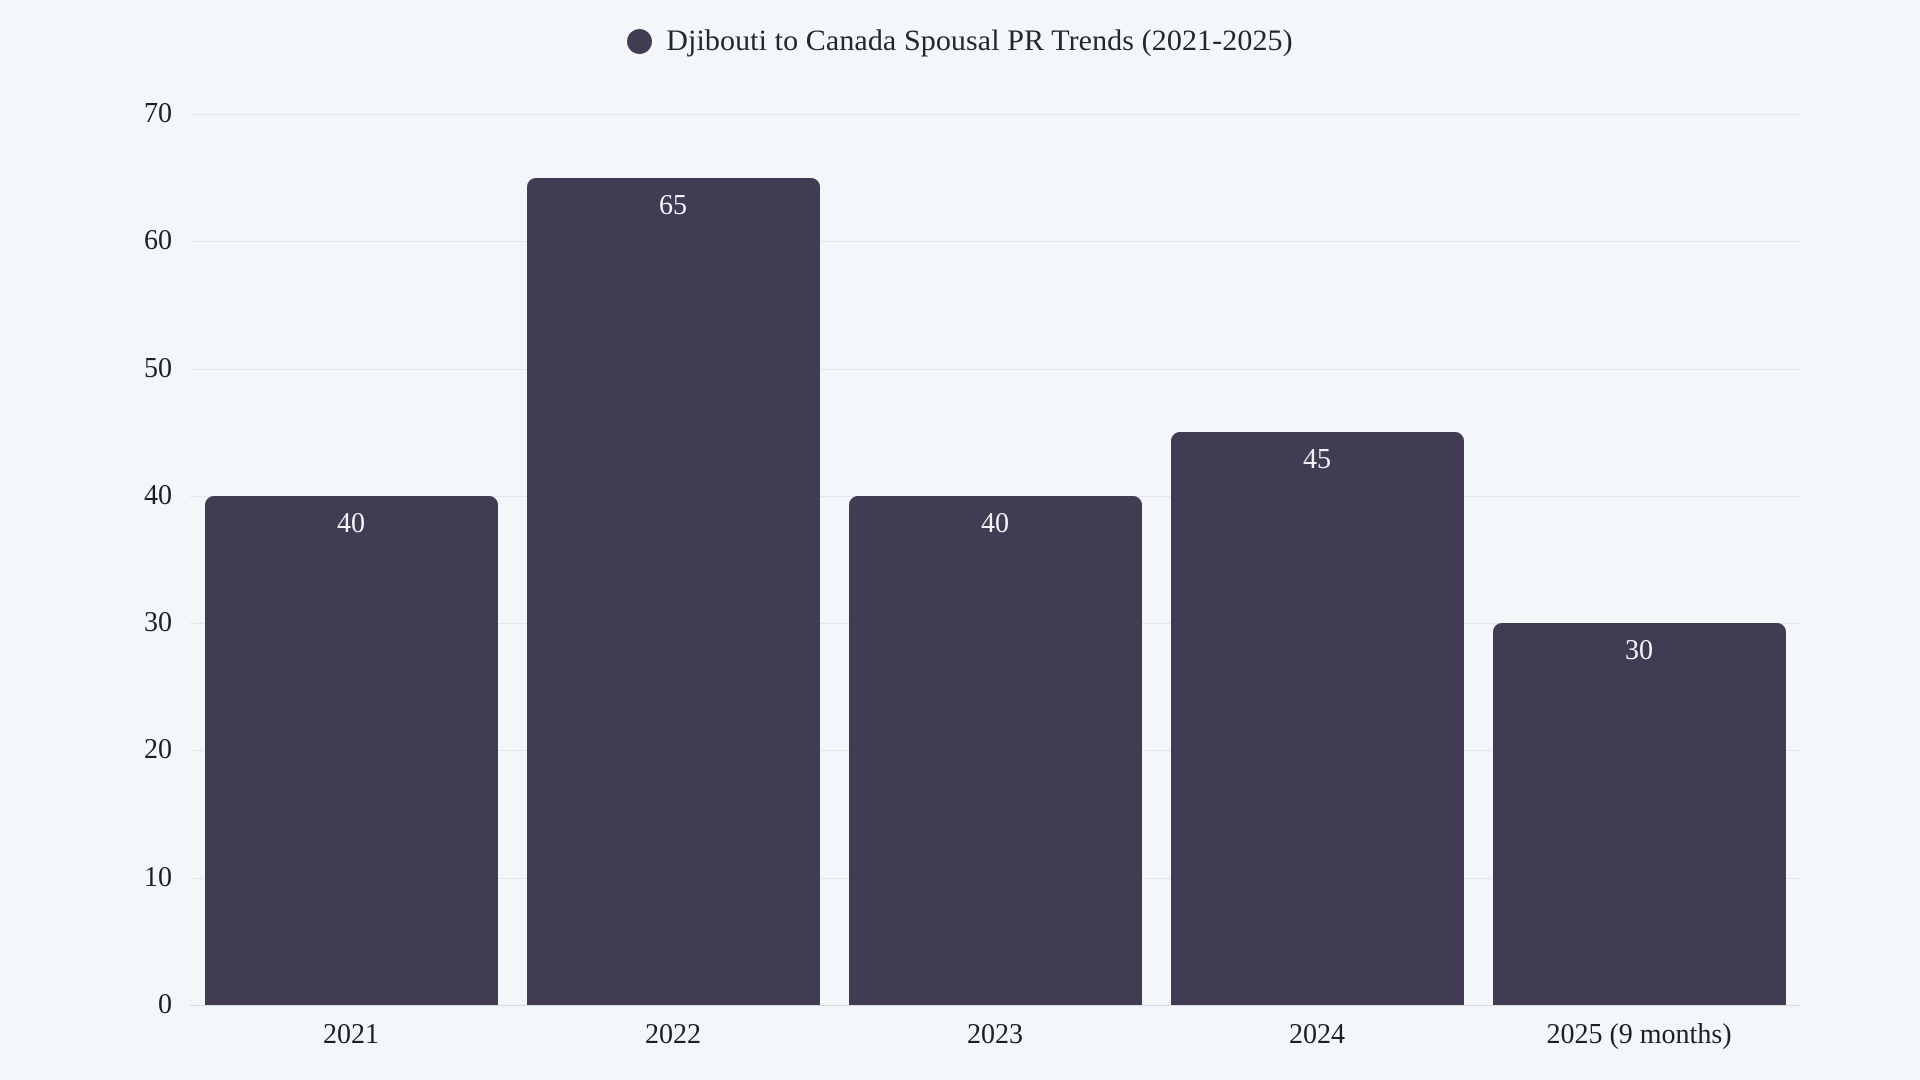 The width and height of the screenshot is (1920, 1080). I want to click on x-axis-tick-label: 2025 (9 months), so click(1639, 1034).